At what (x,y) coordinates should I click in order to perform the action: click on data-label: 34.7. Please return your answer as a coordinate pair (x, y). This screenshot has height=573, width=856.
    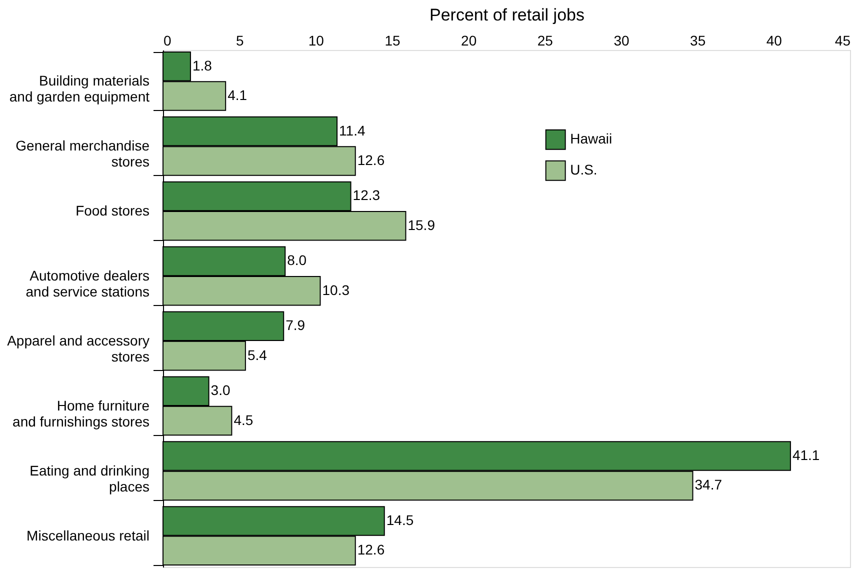
    Looking at the image, I should click on (708, 484).